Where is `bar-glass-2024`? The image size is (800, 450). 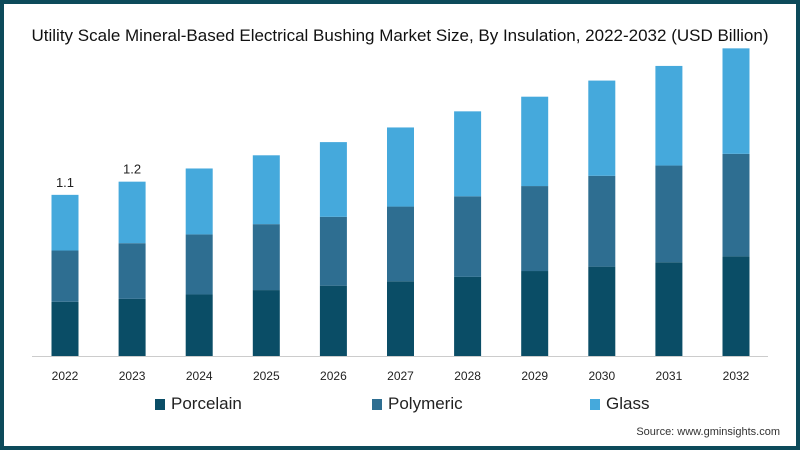 bar-glass-2024 is located at coordinates (199, 201).